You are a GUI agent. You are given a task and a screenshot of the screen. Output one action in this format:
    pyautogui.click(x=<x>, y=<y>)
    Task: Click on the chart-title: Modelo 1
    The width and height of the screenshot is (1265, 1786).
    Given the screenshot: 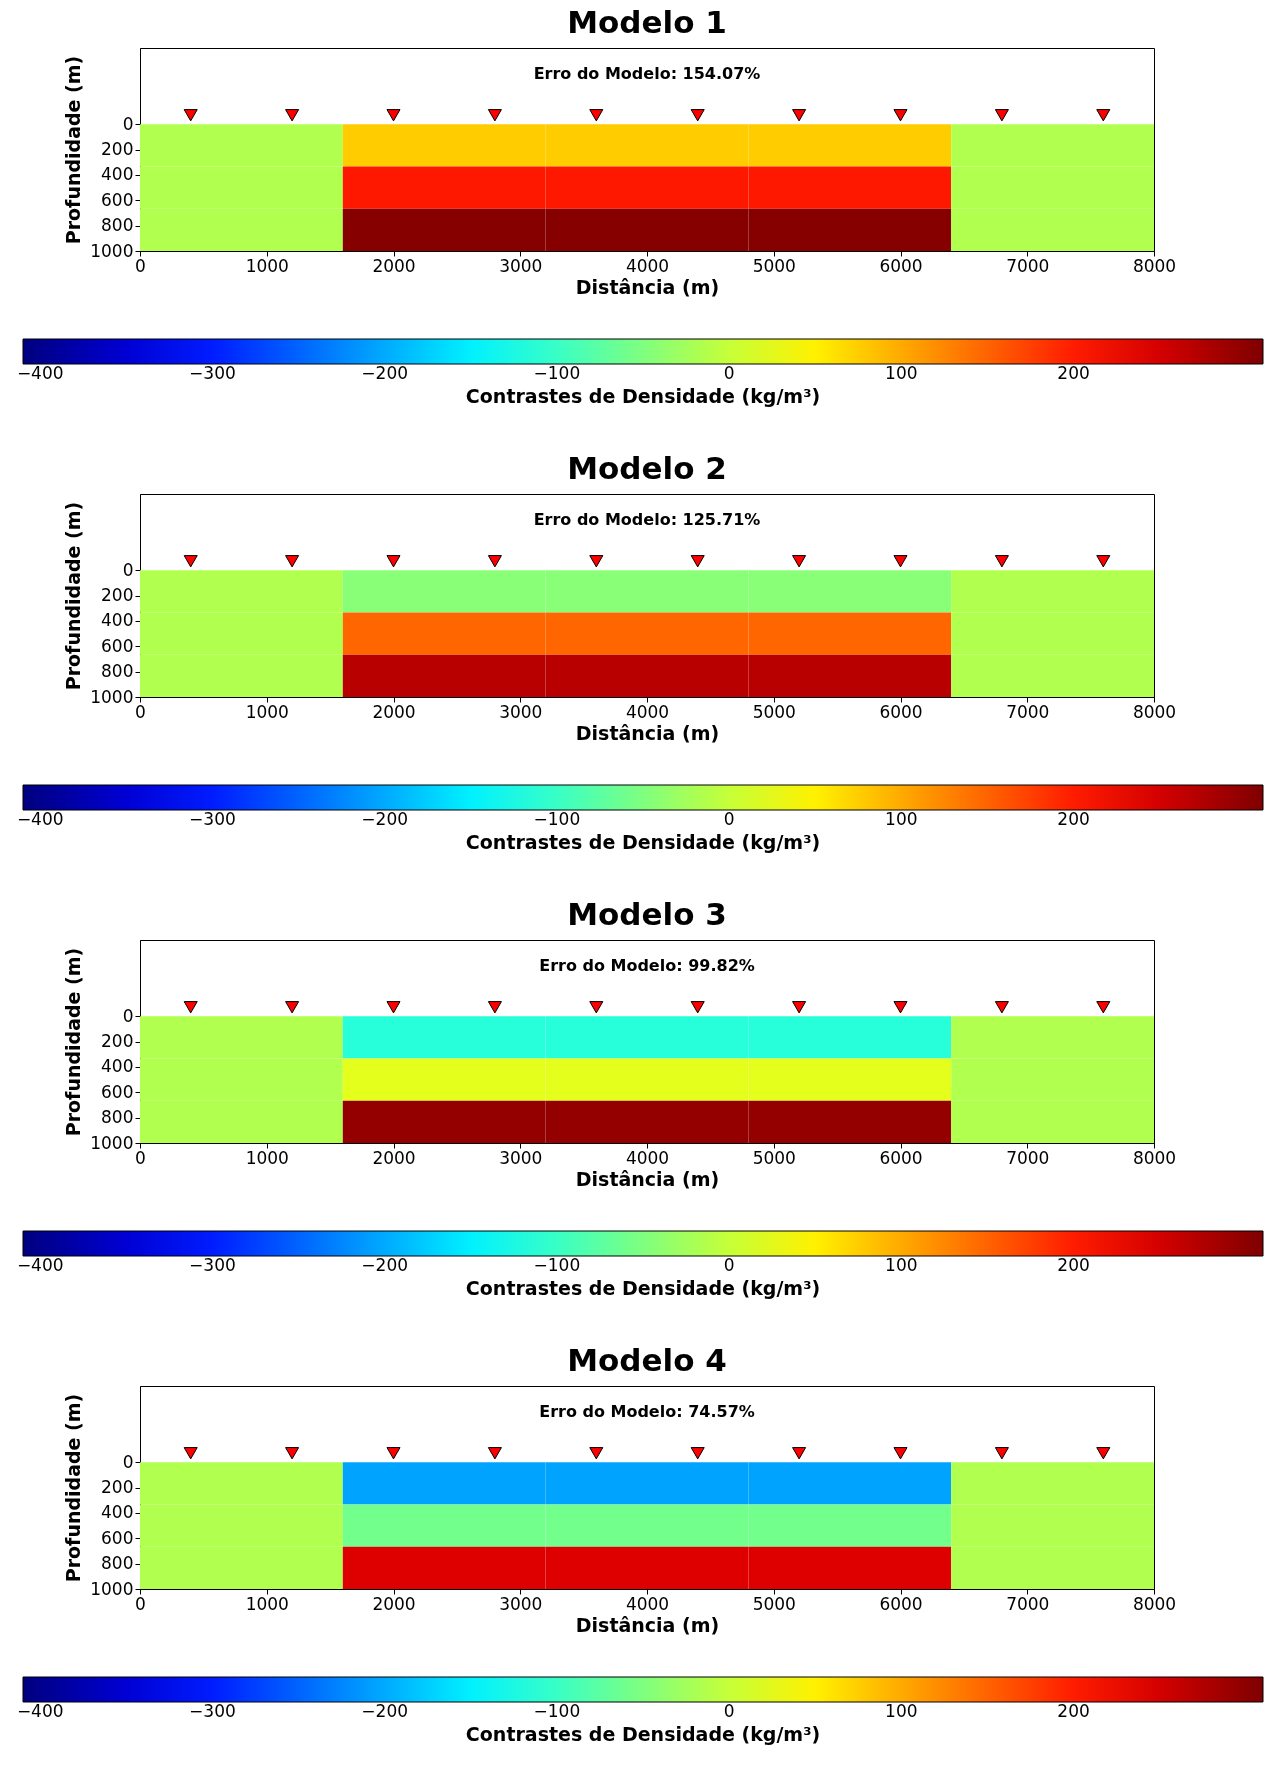 What is the action you would take?
    pyautogui.click(x=647, y=22)
    